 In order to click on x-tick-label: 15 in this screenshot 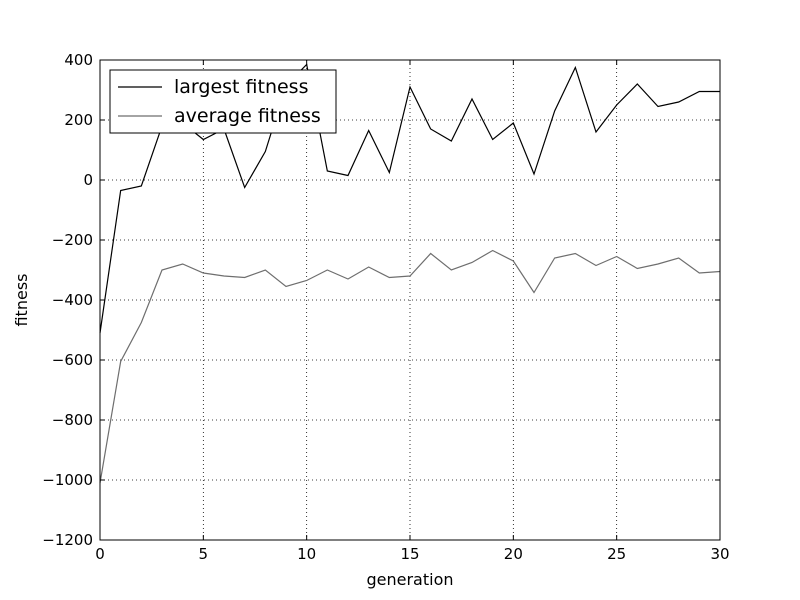, I will do `click(409, 554)`.